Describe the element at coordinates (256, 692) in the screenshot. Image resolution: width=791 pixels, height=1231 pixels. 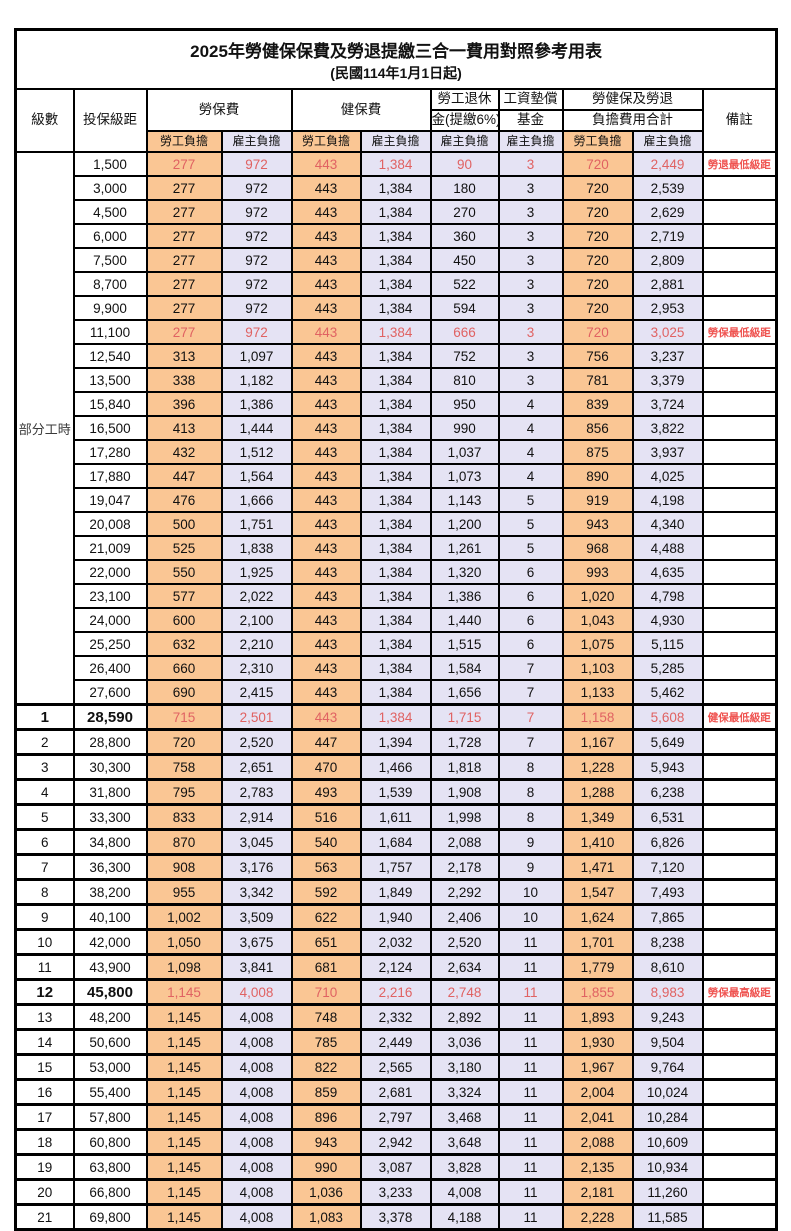
I see `labor-fee-employer-cell: 2,415` at that location.